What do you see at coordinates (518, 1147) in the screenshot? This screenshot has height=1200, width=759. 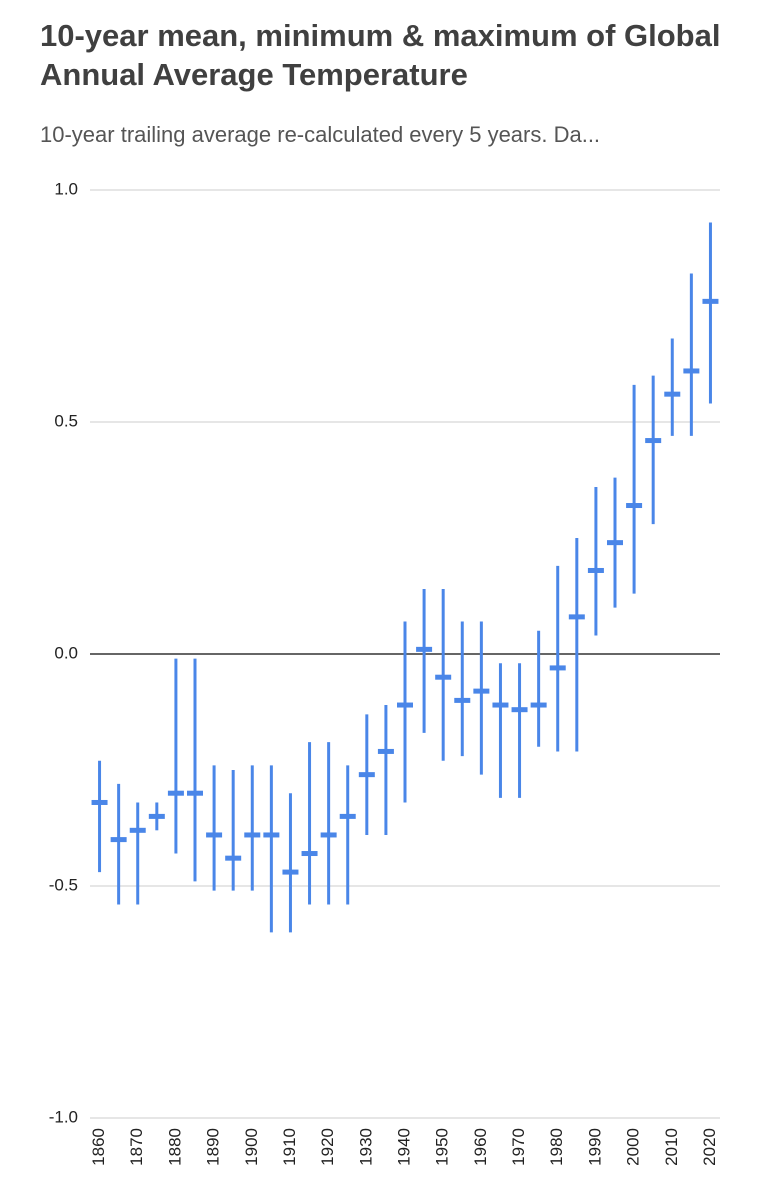 I see `x-tick-label: 1970` at bounding box center [518, 1147].